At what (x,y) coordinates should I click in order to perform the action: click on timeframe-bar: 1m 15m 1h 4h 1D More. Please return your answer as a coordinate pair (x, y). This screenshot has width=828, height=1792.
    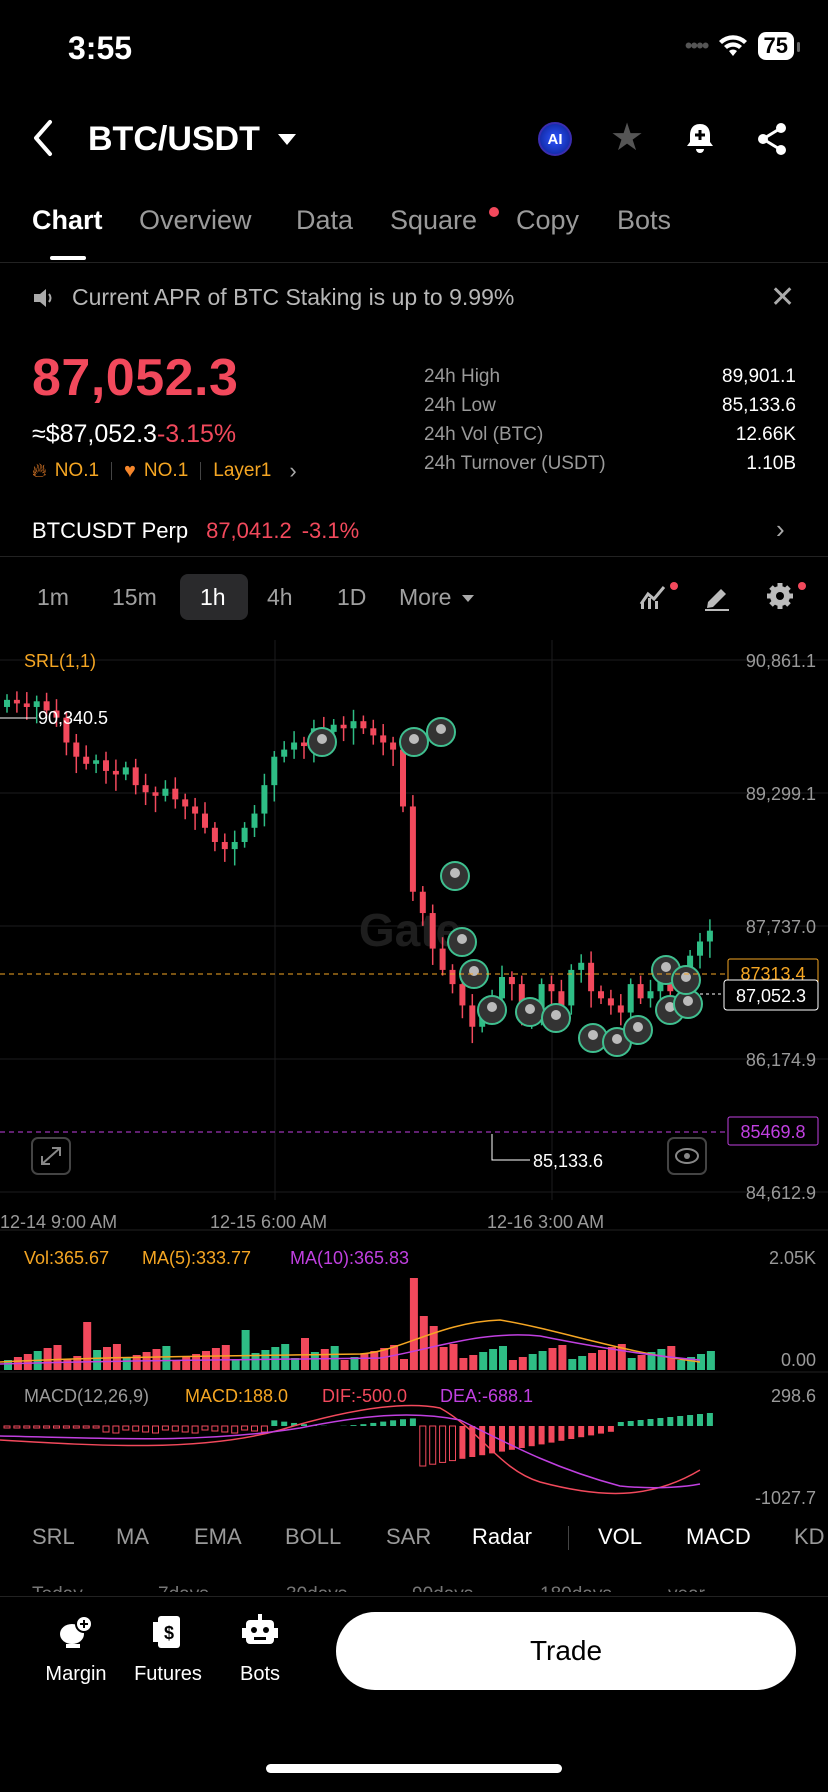
    Looking at the image, I should click on (414, 598).